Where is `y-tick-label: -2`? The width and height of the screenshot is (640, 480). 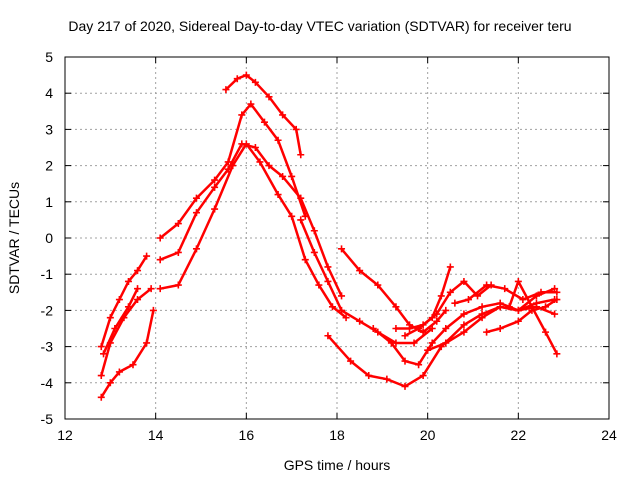 y-tick-label: -2 is located at coordinates (47, 310).